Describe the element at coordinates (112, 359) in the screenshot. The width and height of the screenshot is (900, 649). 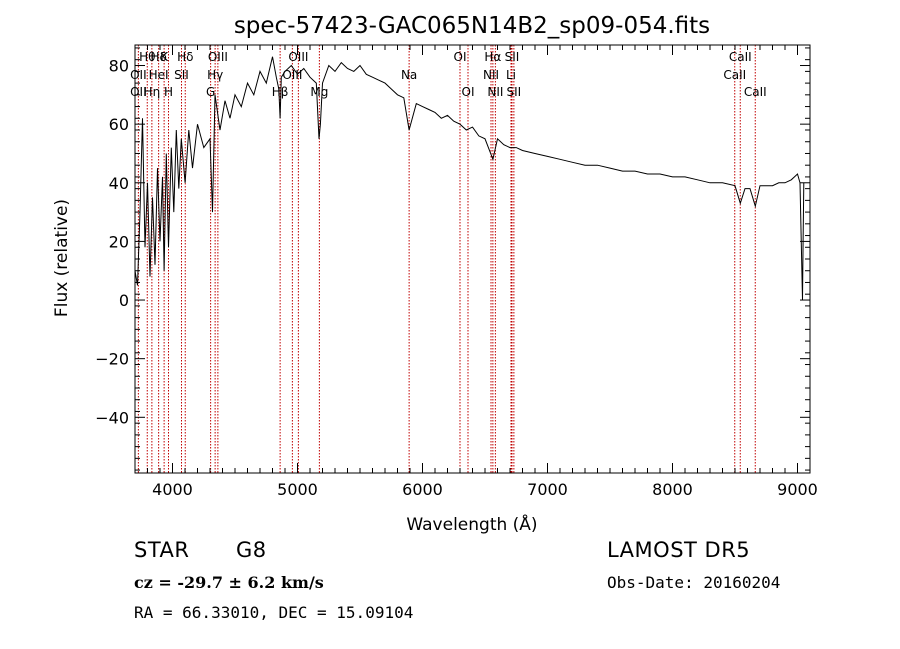
I see `y-tick-label: −20` at that location.